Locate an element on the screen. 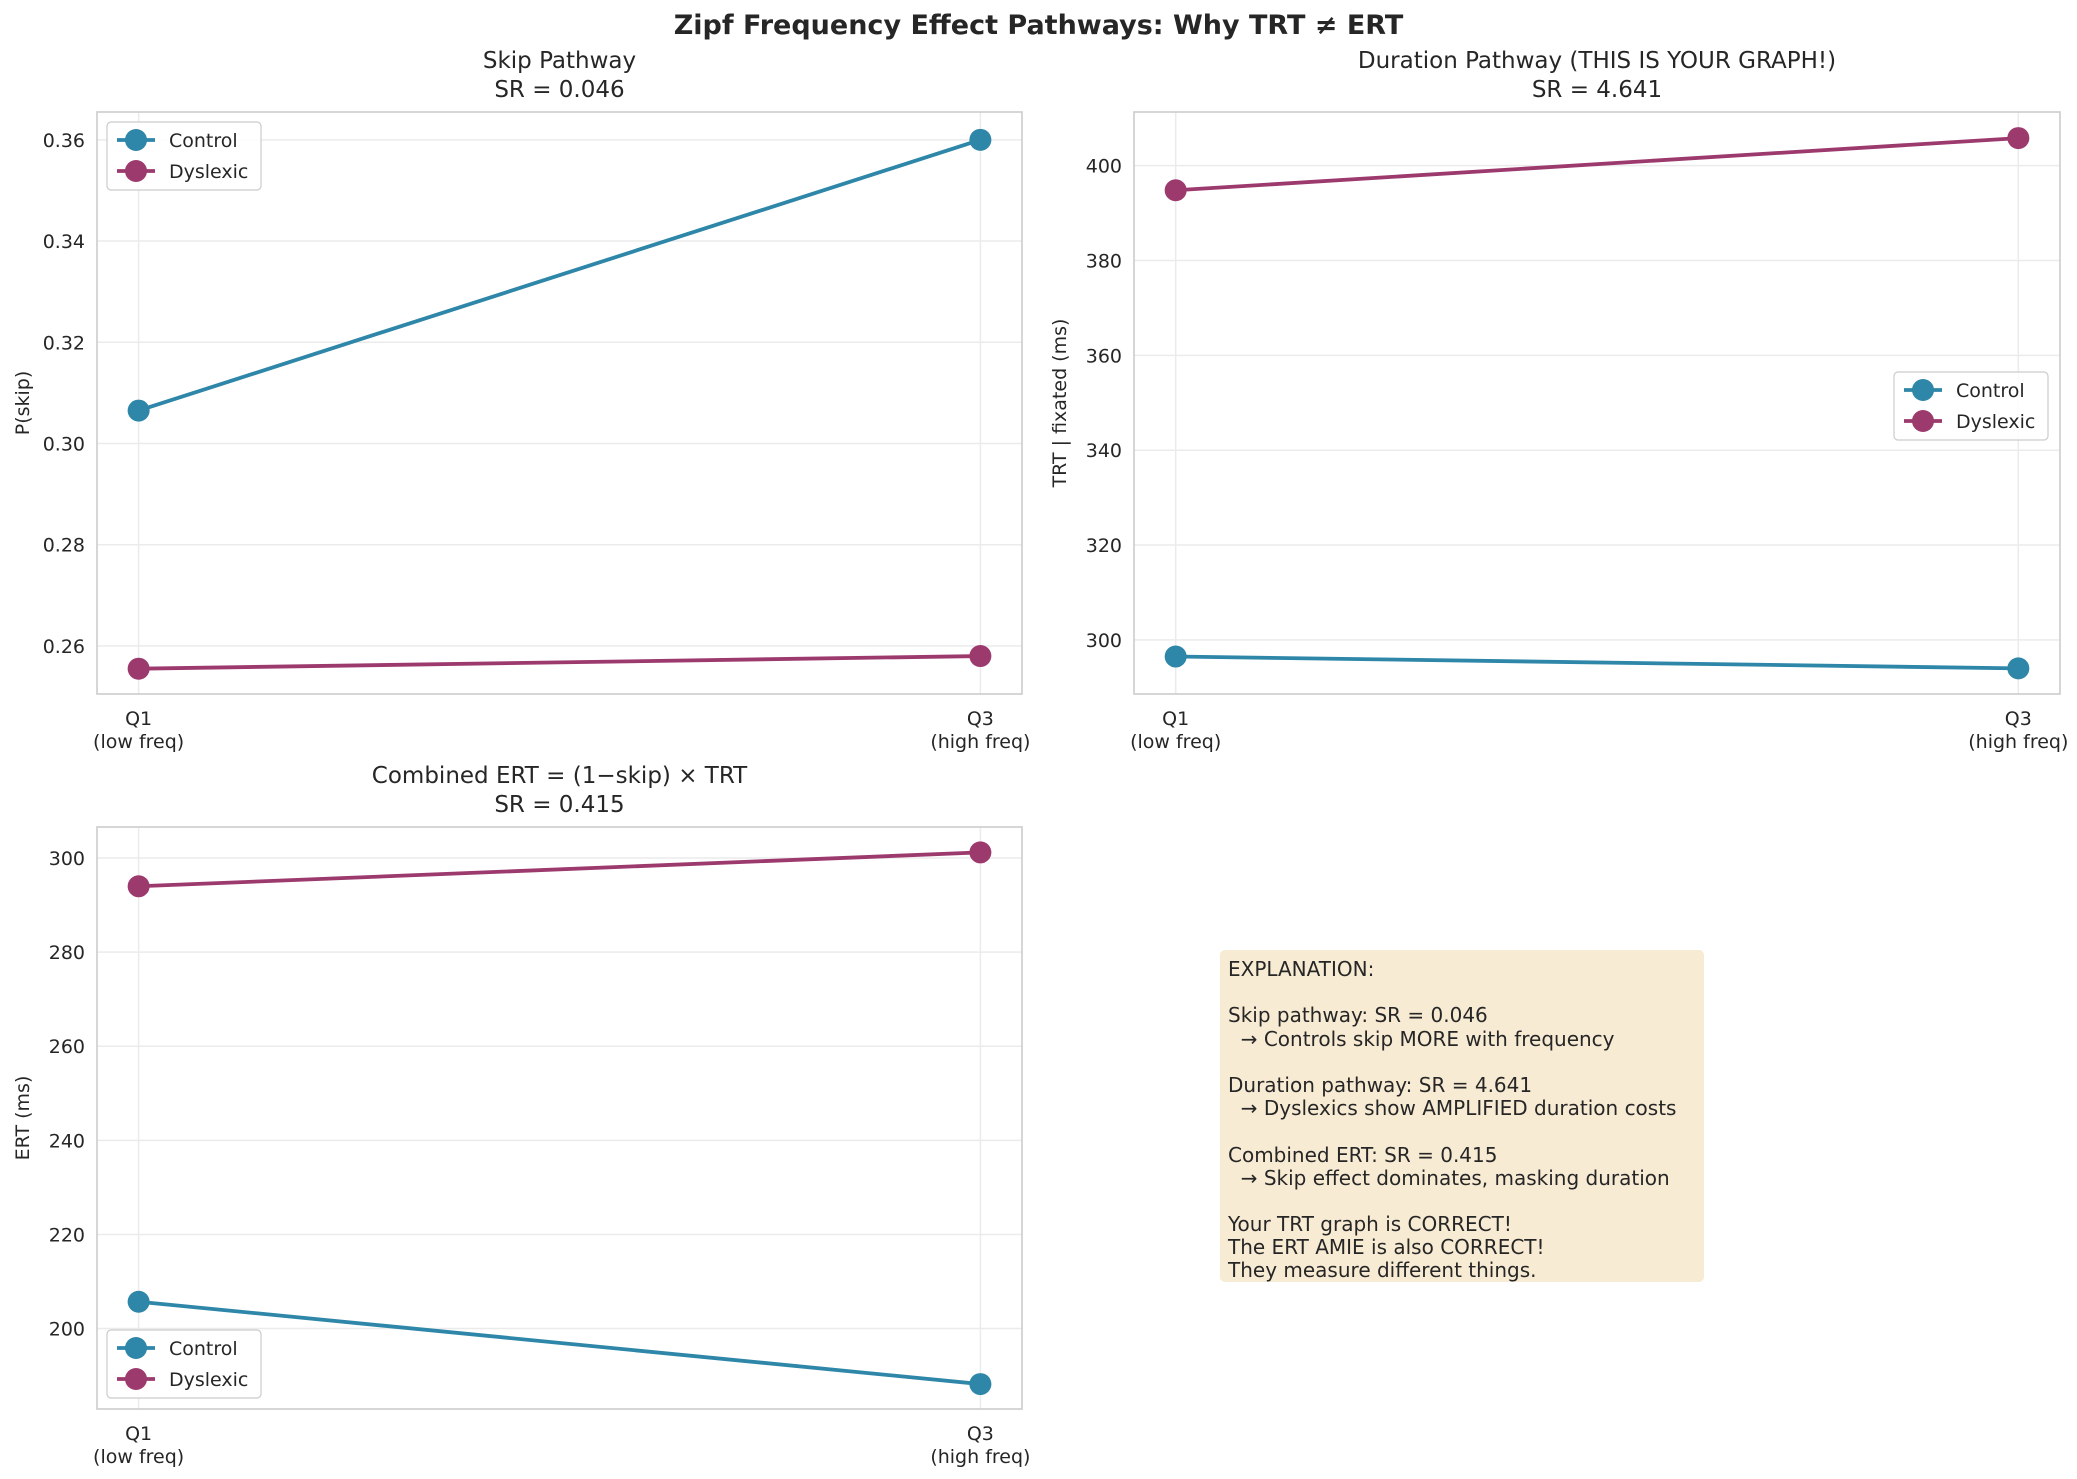 The height and width of the screenshot is (1479, 2077). y-tick-label: 0.36 is located at coordinates (64, 141).